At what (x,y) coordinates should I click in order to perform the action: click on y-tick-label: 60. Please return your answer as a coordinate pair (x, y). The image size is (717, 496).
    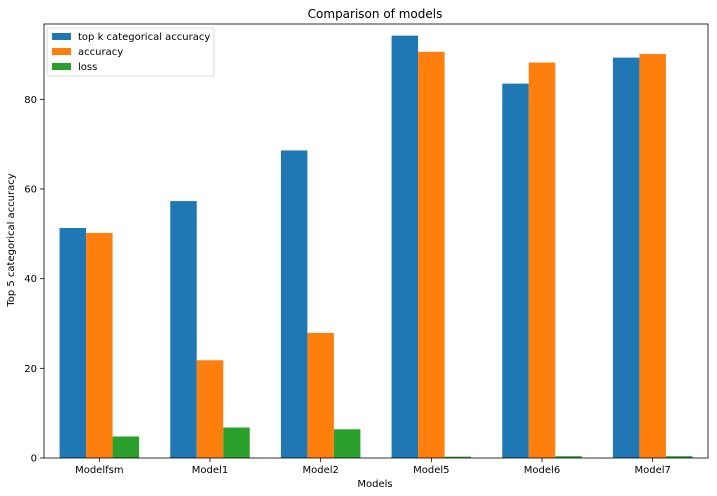
    Looking at the image, I should click on (30, 189).